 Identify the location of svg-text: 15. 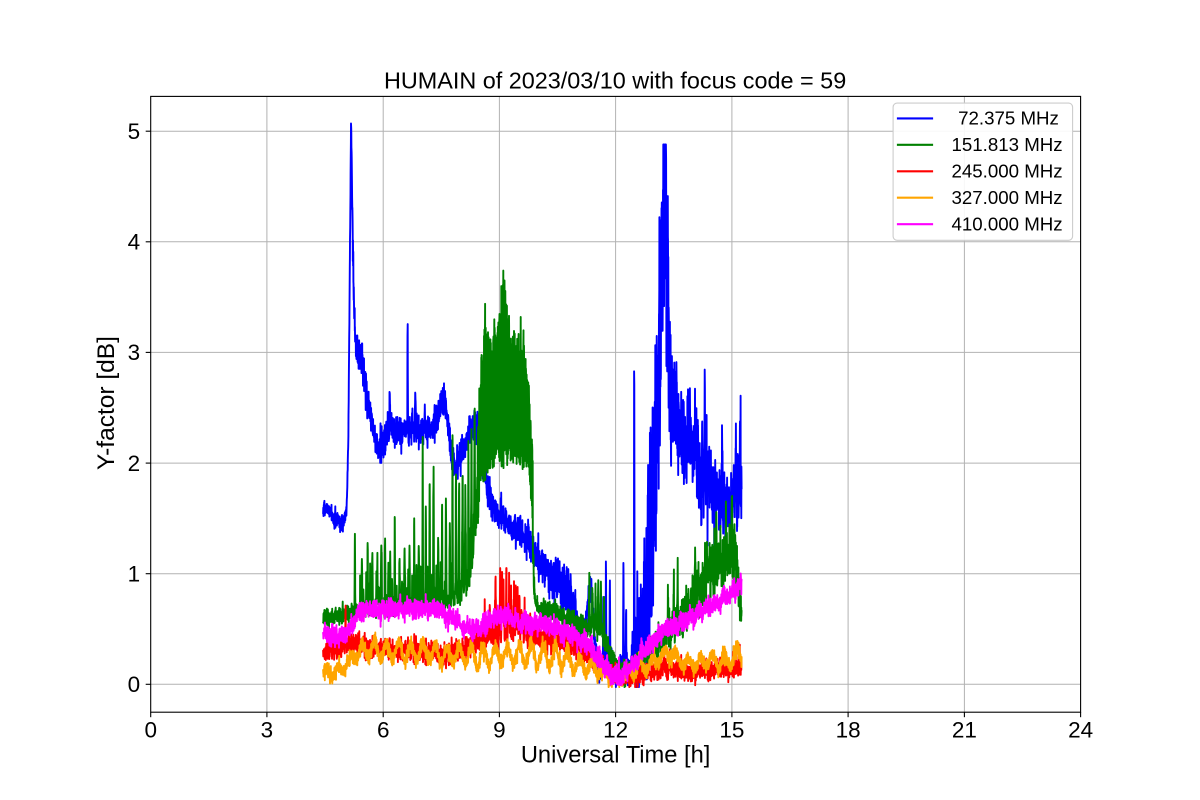
(731, 730).